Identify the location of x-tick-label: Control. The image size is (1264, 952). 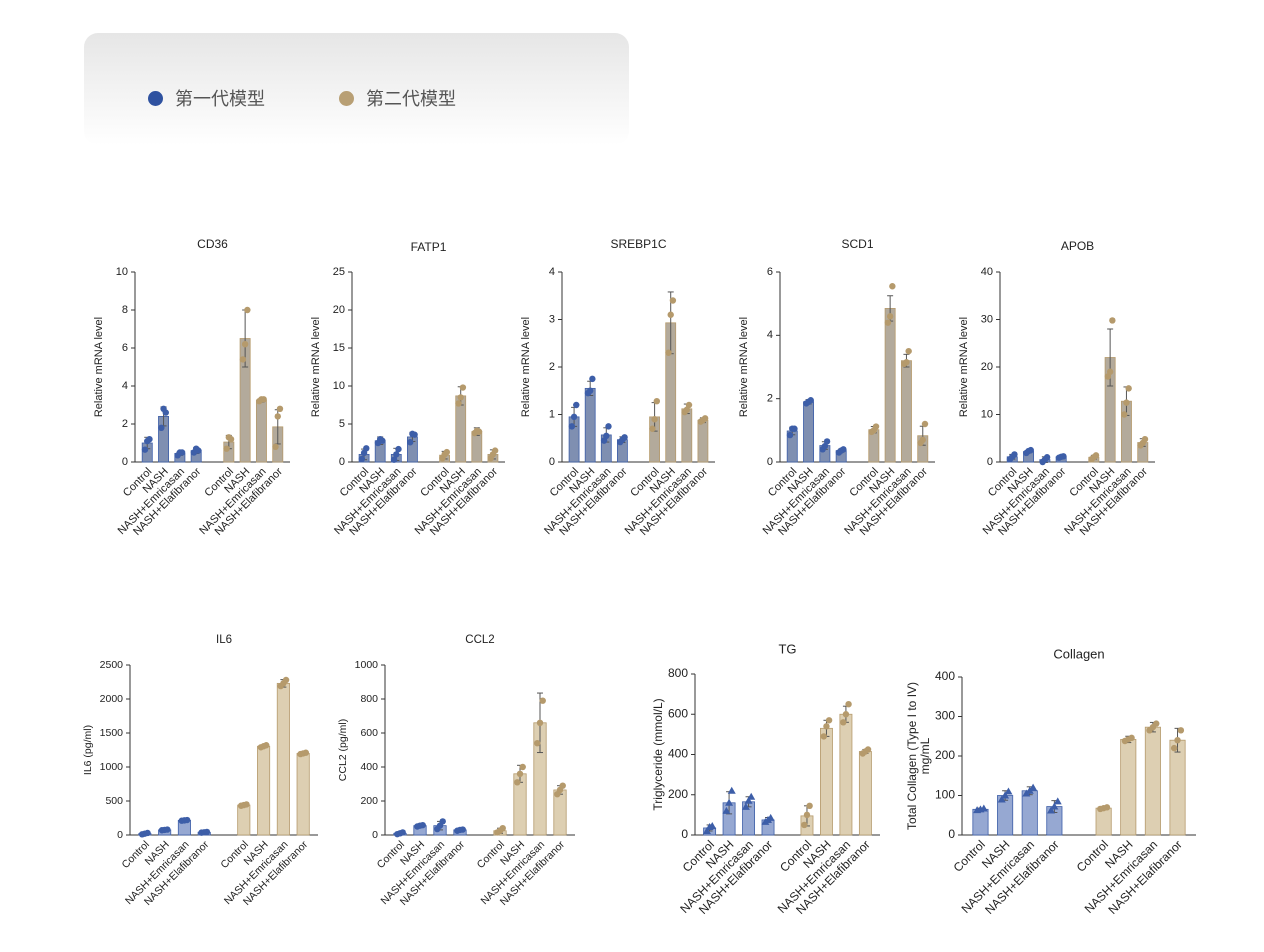
(969, 855).